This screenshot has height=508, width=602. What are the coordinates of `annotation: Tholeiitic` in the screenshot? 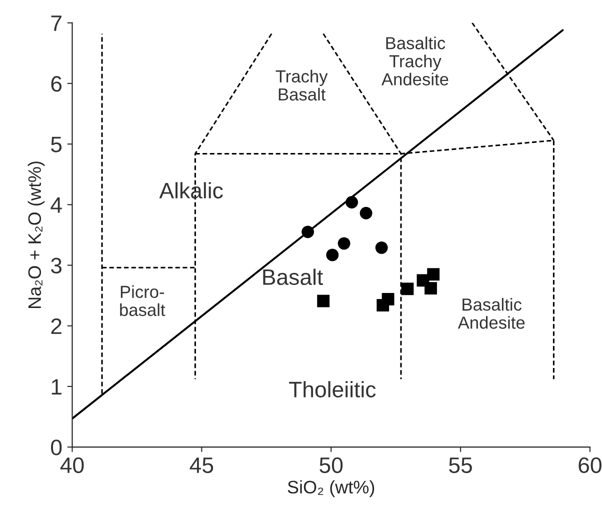 It's located at (332, 389).